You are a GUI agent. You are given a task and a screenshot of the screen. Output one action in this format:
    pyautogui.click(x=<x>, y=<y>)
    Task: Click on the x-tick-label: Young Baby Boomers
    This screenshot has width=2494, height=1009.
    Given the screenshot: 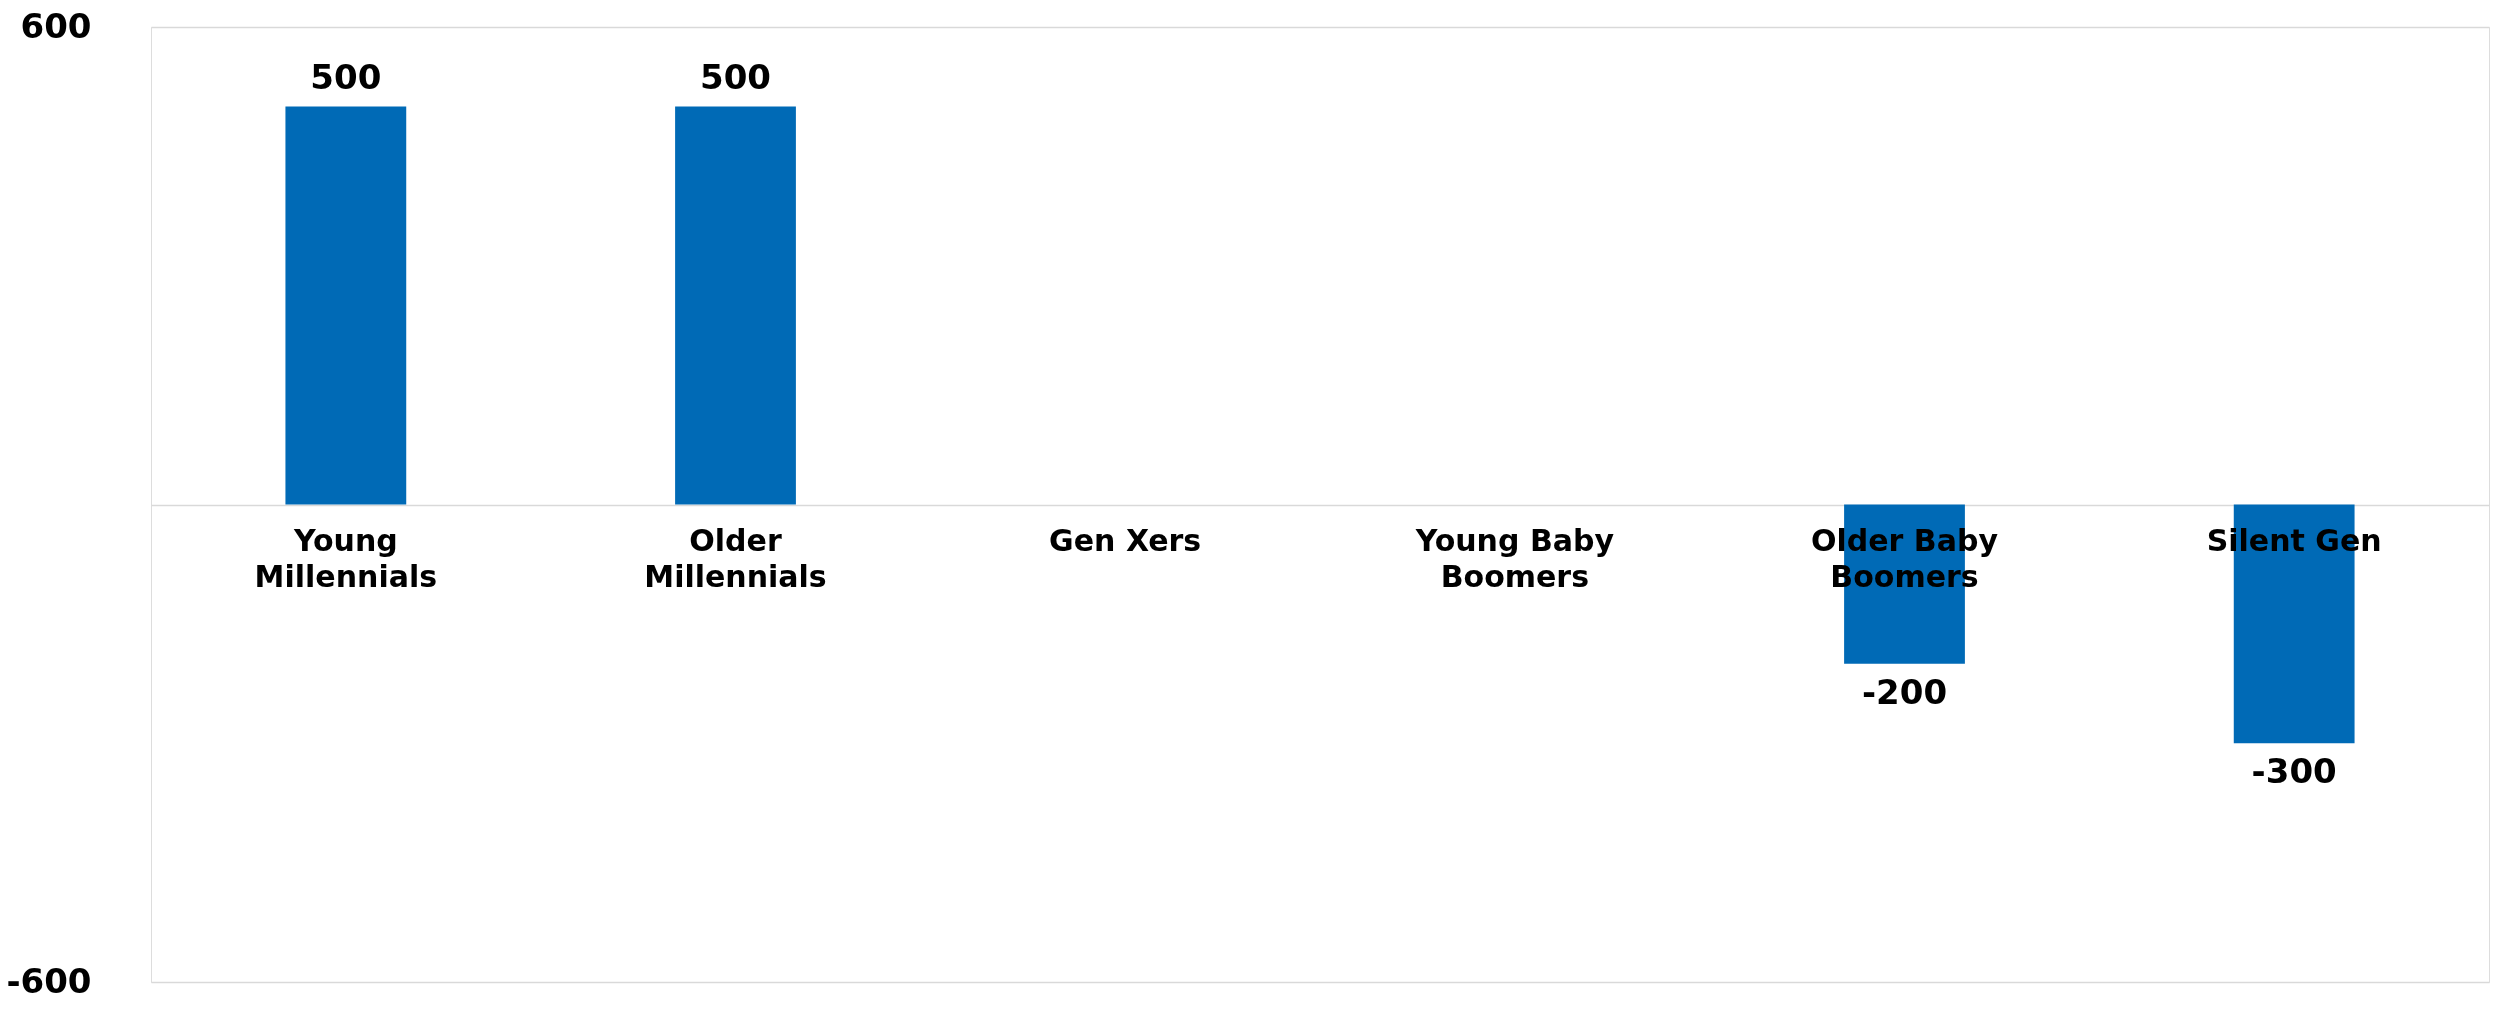 What is the action you would take?
    pyautogui.click(x=1514, y=558)
    